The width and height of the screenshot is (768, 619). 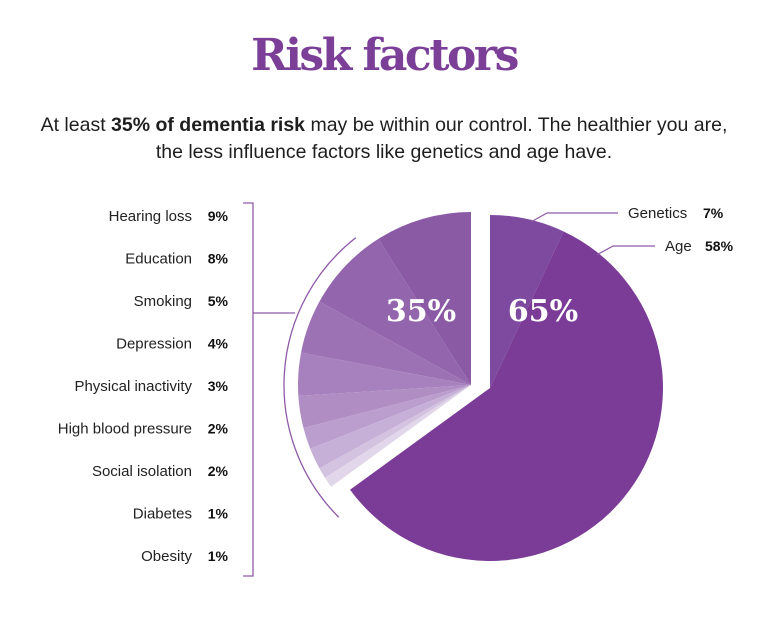 What do you see at coordinates (218, 386) in the screenshot?
I see `value-physical-inactivity: 3%` at bounding box center [218, 386].